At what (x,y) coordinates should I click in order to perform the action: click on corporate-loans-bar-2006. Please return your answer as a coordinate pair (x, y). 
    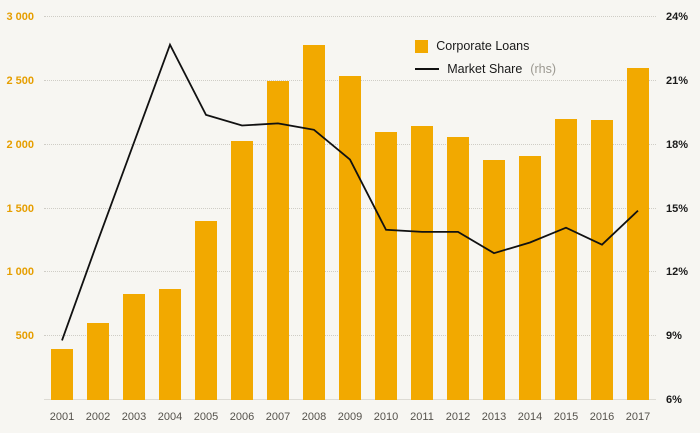
    Looking at the image, I should click on (242, 270).